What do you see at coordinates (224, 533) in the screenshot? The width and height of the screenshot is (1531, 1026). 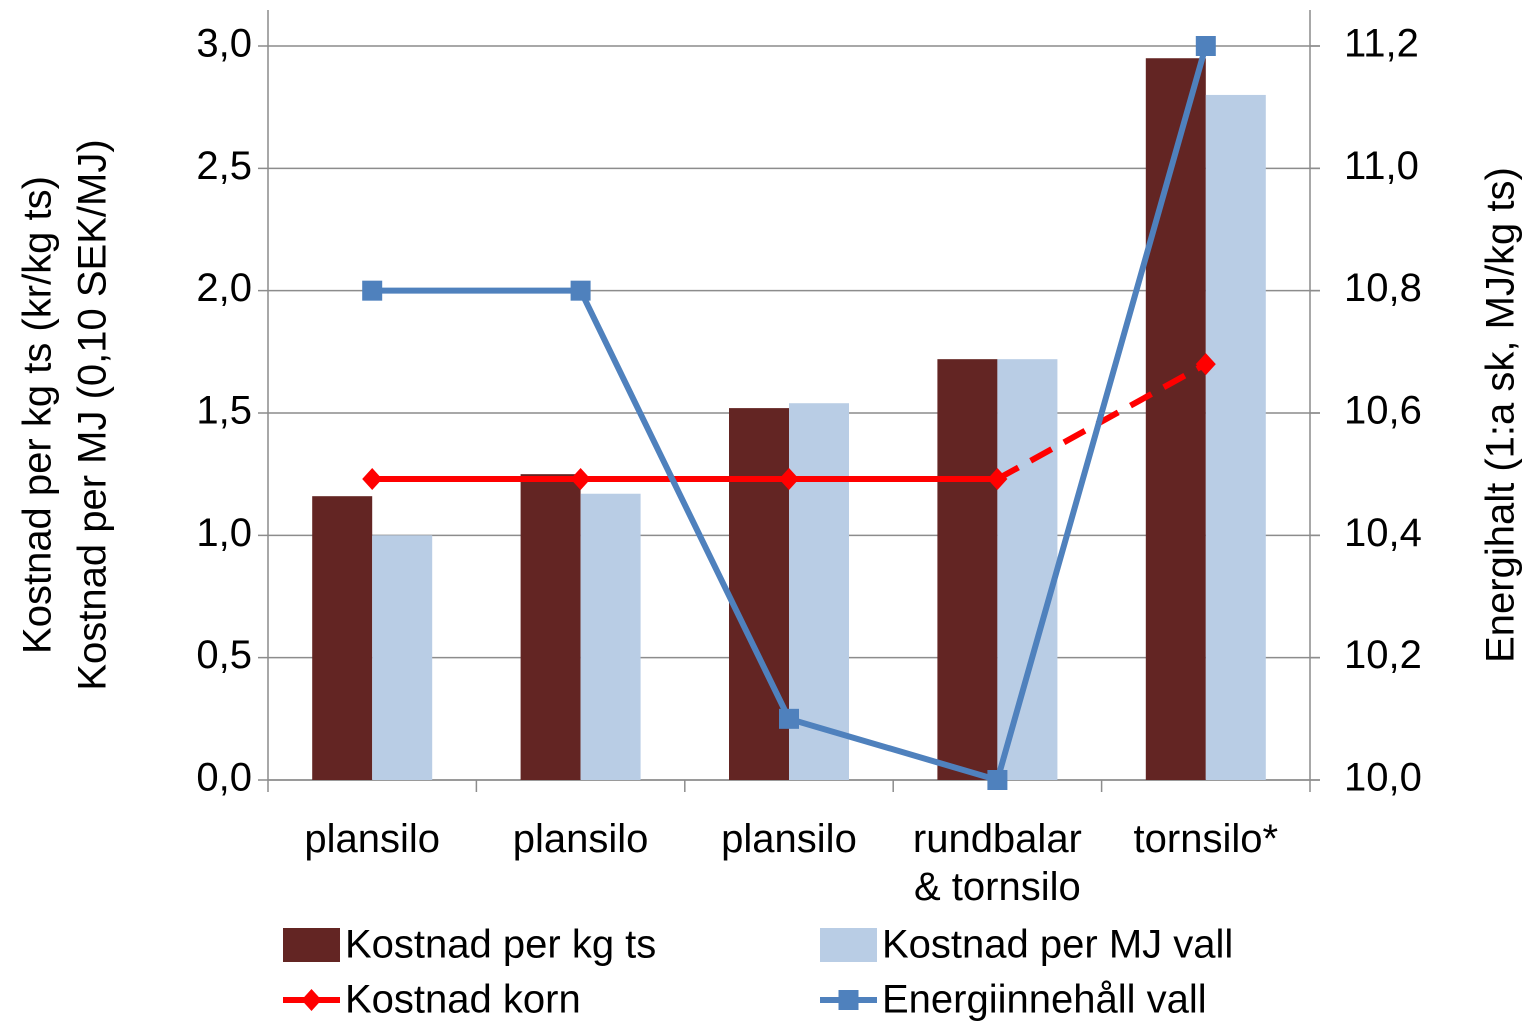 I see `y-tick-label: 1,0` at bounding box center [224, 533].